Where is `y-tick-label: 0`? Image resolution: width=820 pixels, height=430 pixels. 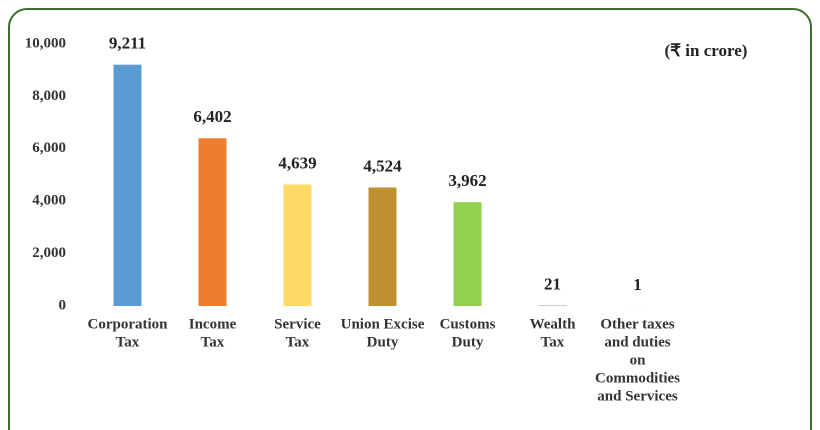 y-tick-label: 0 is located at coordinates (63, 305).